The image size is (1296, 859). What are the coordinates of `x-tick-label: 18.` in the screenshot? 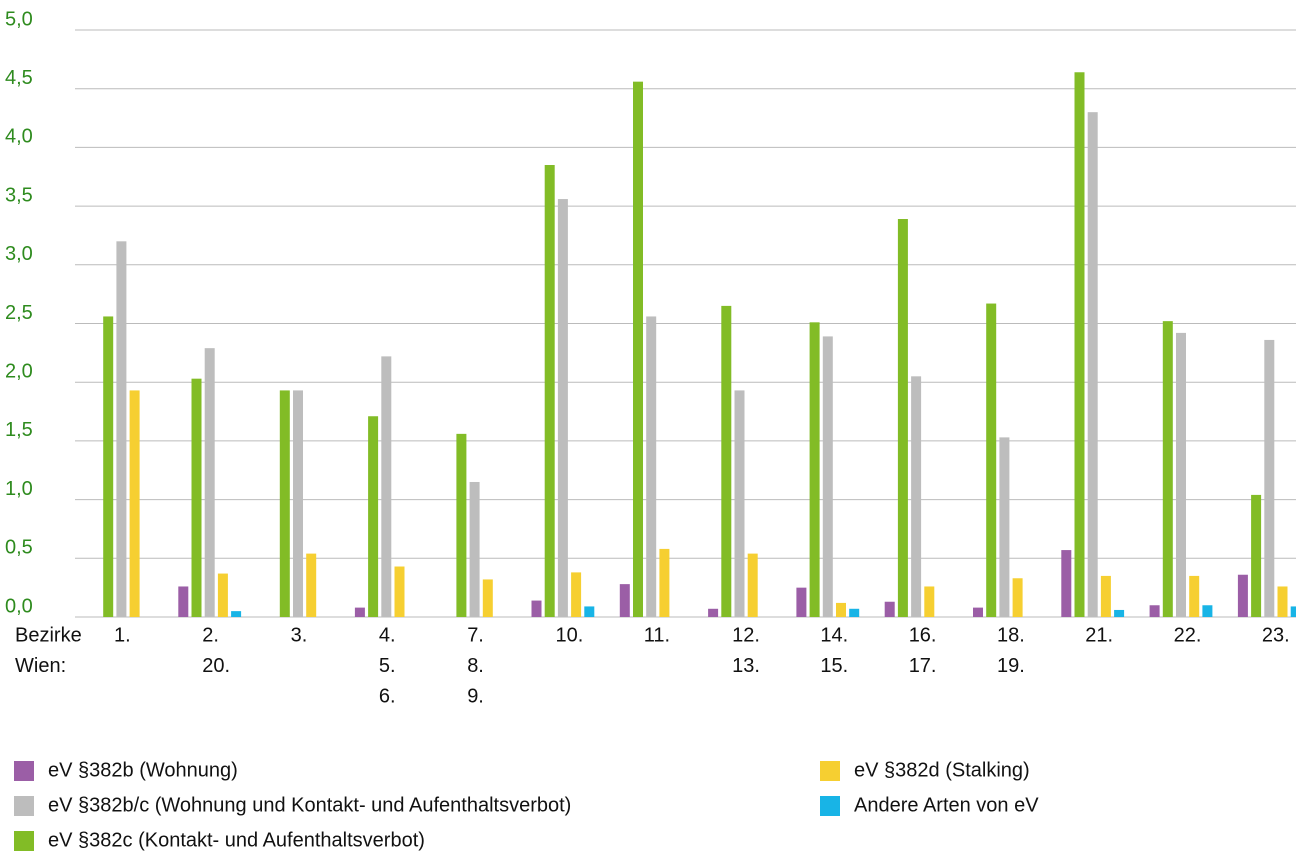 It's located at (1011, 635).